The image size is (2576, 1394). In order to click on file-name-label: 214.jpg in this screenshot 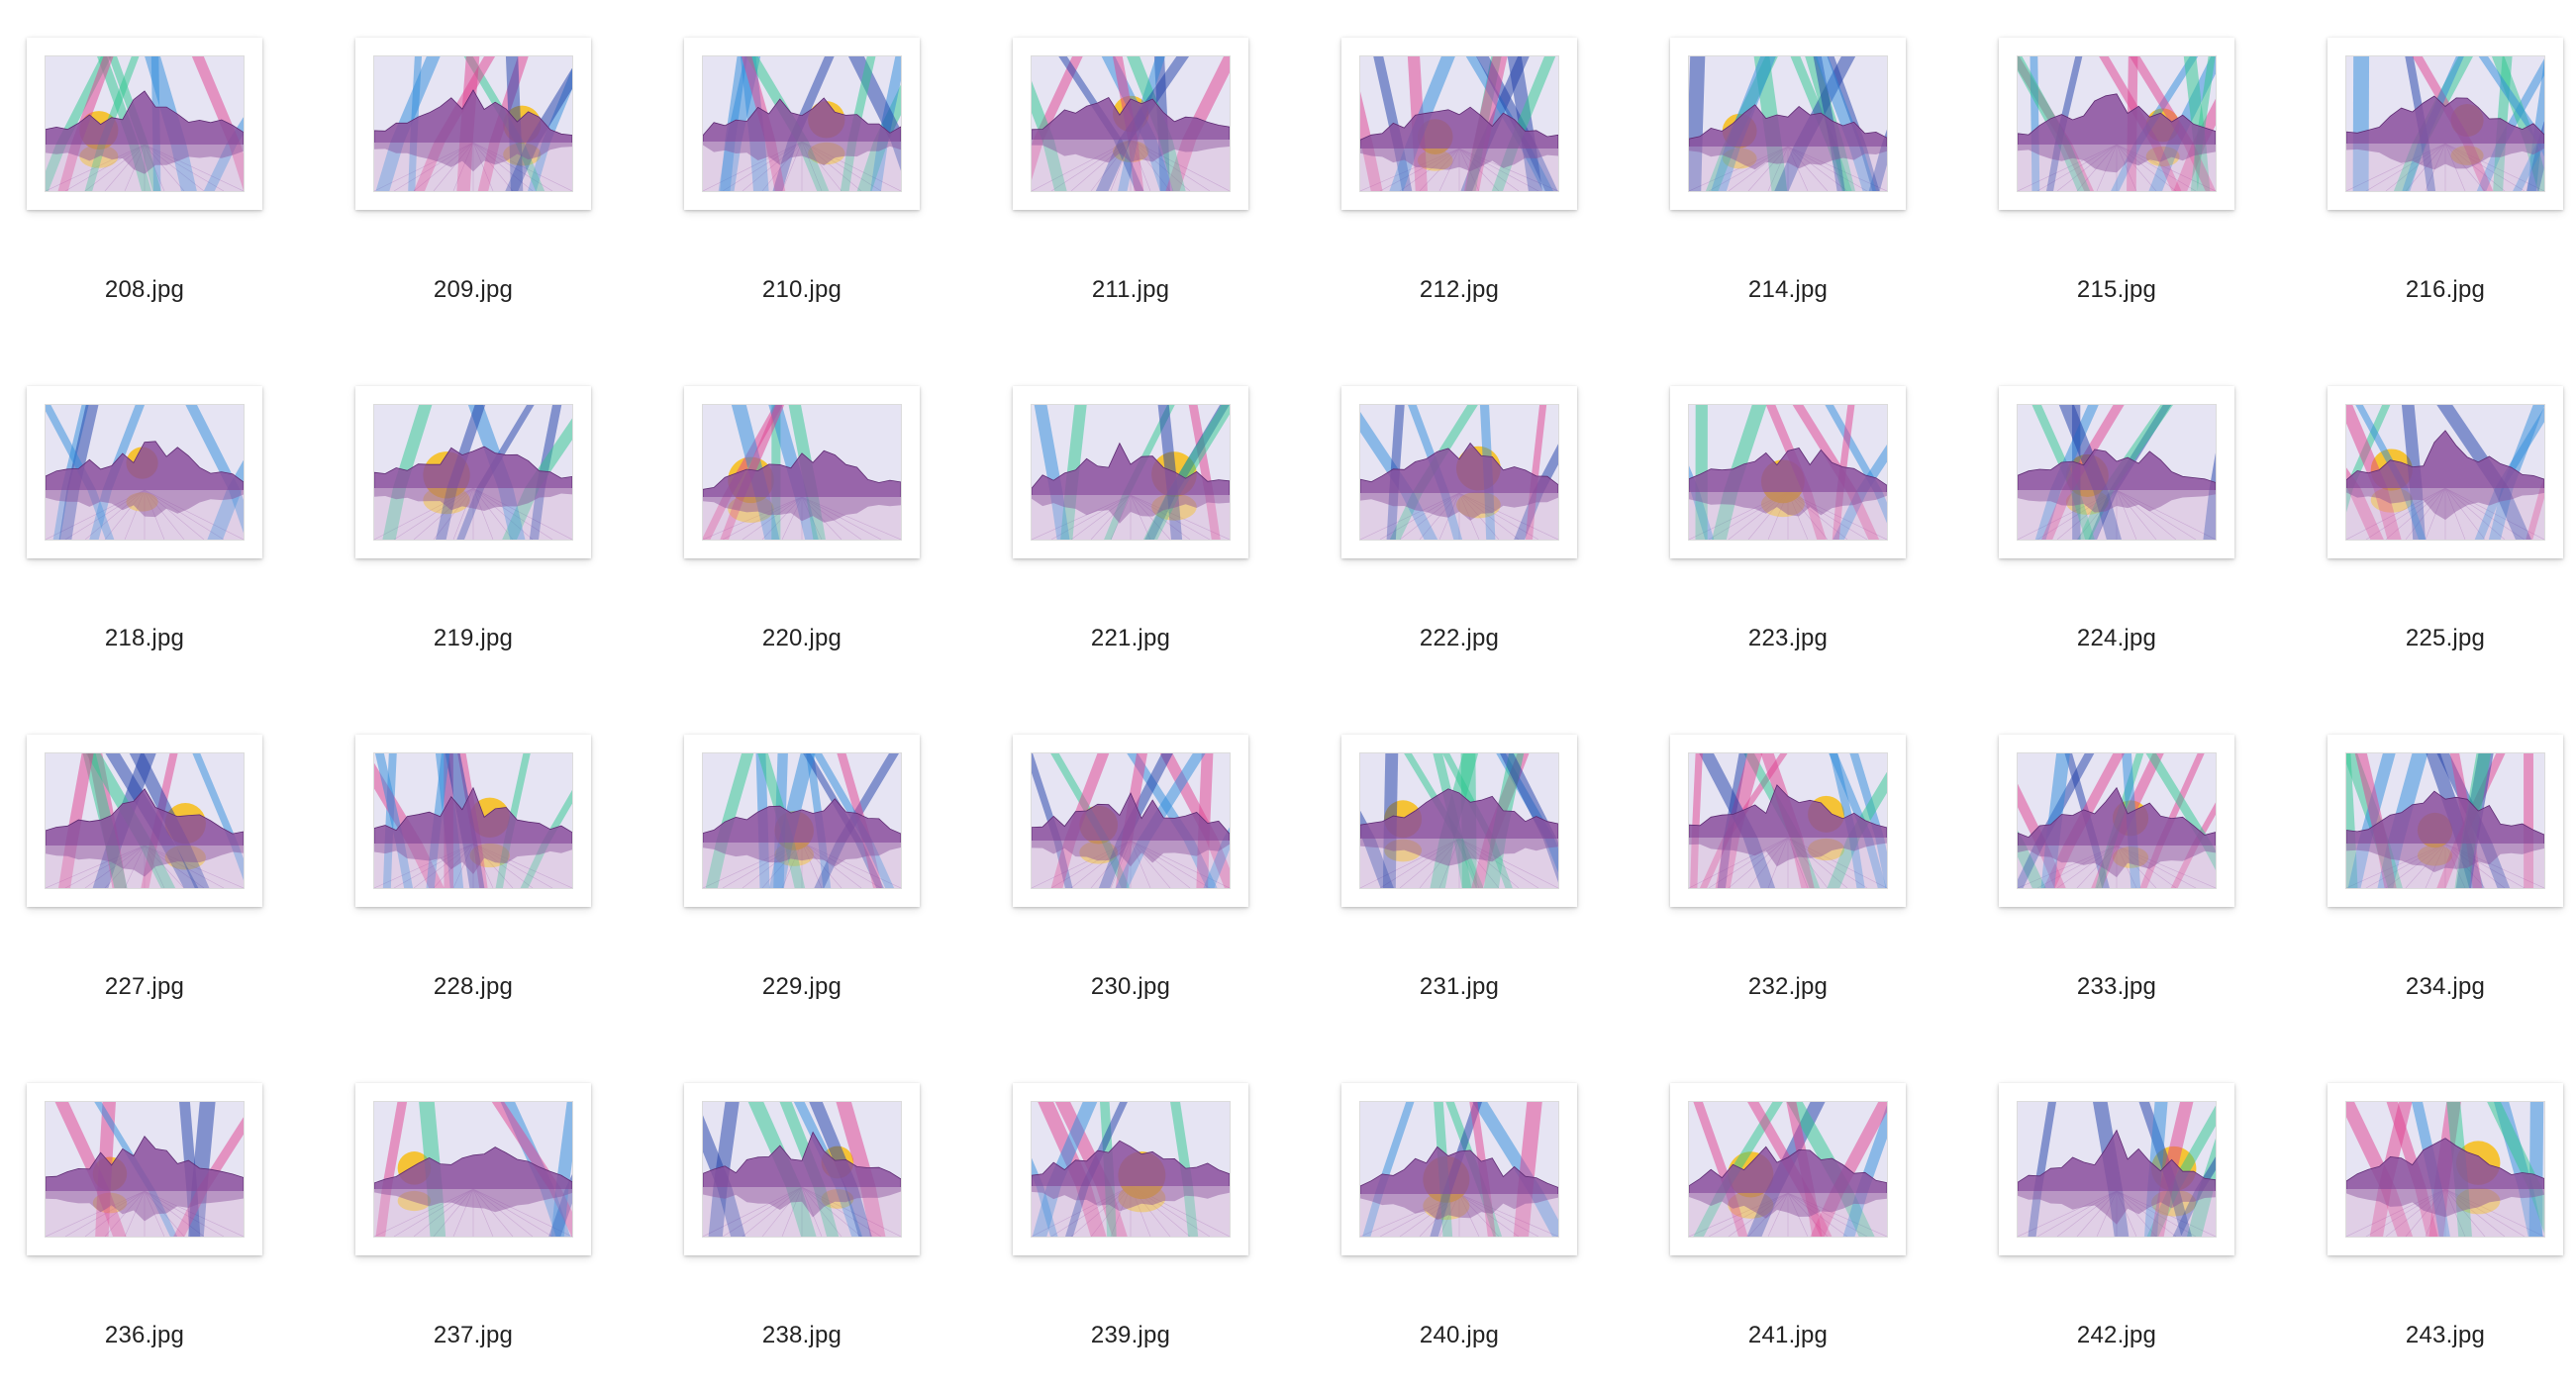, I will do `click(1788, 289)`.